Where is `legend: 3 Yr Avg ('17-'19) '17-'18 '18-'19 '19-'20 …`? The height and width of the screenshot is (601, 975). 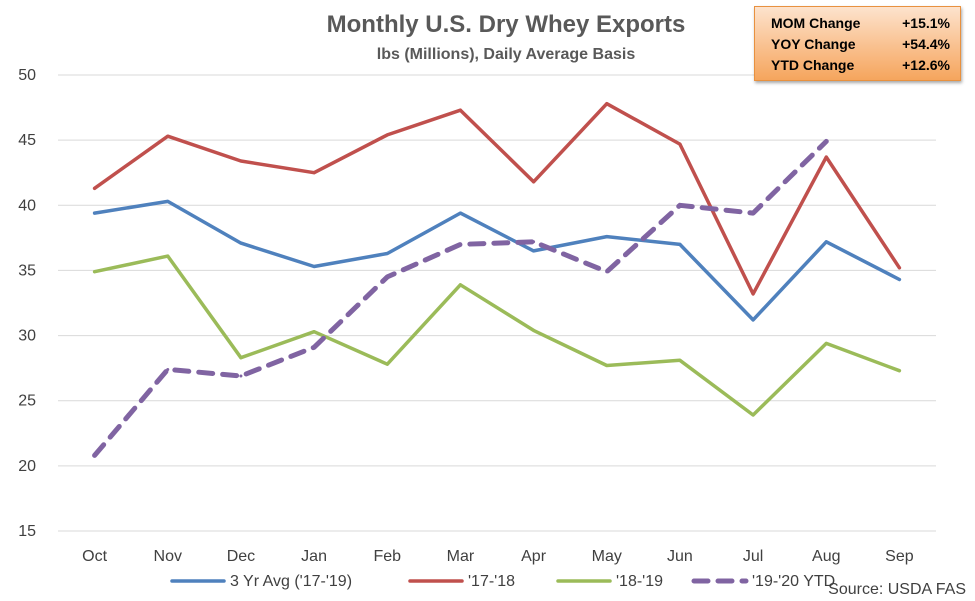
legend: 3 Yr Avg ('17-'19) '17-'18 '18-'19 '19-'20 … is located at coordinates (502, 581).